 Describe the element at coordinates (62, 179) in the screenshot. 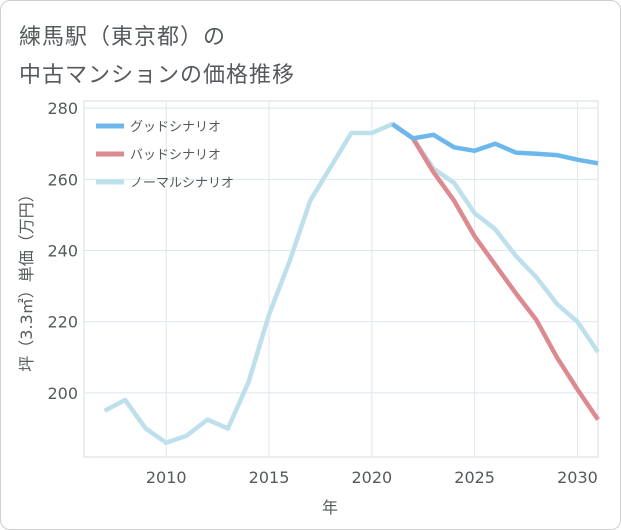

I see `y-tick-label: 260` at that location.